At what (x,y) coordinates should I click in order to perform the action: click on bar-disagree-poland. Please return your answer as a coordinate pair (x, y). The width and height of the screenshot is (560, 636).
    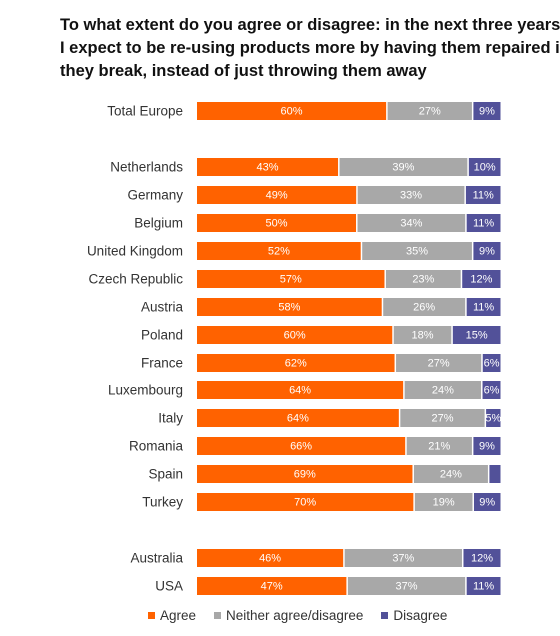
    Looking at the image, I should click on (476, 335).